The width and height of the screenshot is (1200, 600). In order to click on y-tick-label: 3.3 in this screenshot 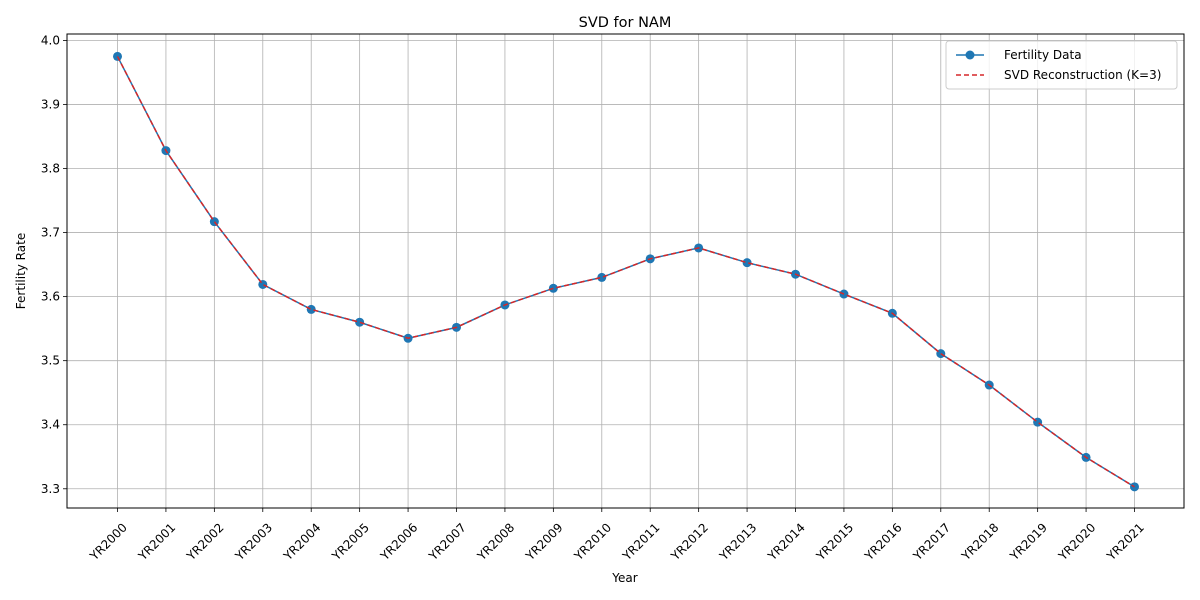, I will do `click(50, 489)`.